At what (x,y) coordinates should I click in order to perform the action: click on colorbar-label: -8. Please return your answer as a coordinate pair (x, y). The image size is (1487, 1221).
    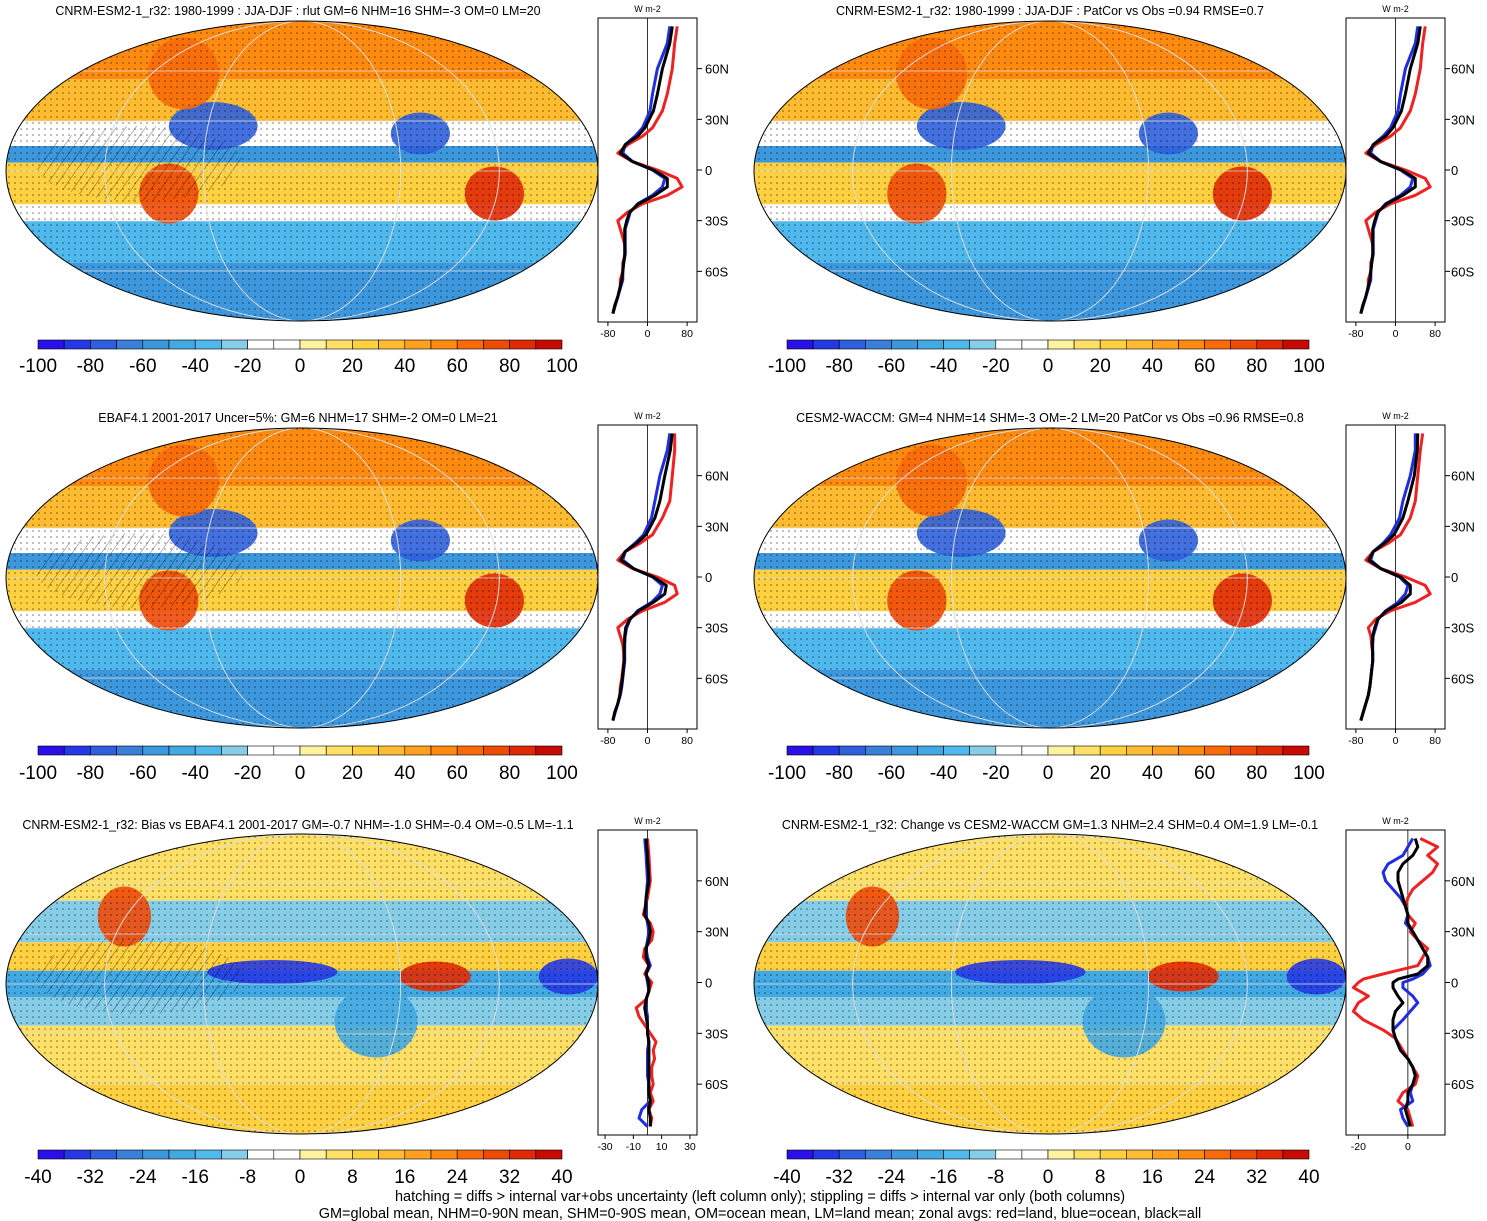
    Looking at the image, I should click on (995, 1177).